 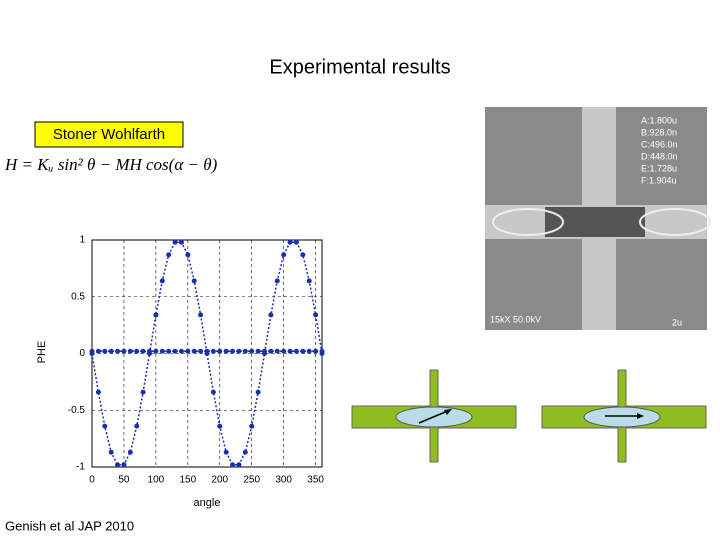 What do you see at coordinates (677, 322) in the screenshot?
I see `sem-scale: 2u` at bounding box center [677, 322].